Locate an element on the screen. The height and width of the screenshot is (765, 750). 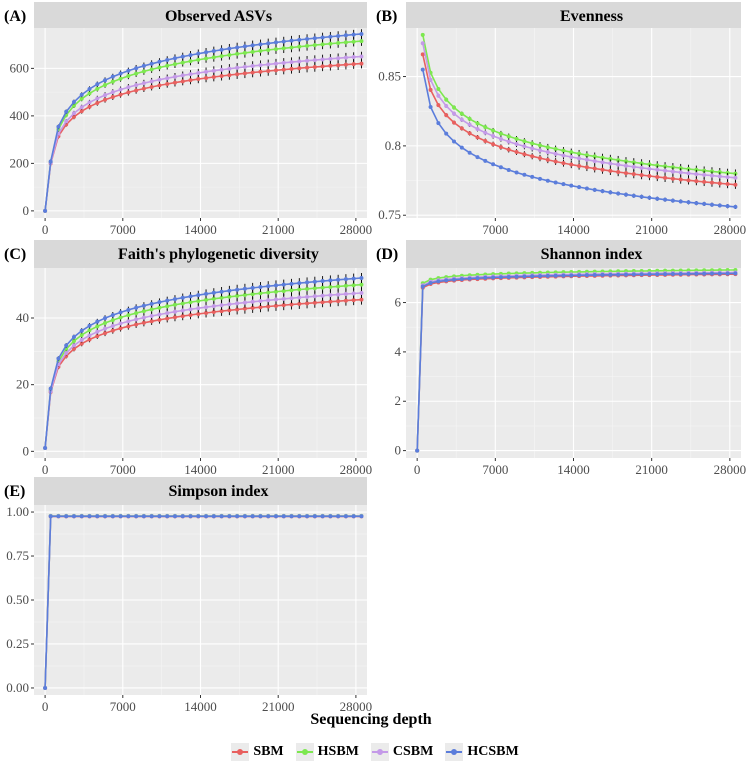
series-hcsbm is located at coordinates (203, 602).